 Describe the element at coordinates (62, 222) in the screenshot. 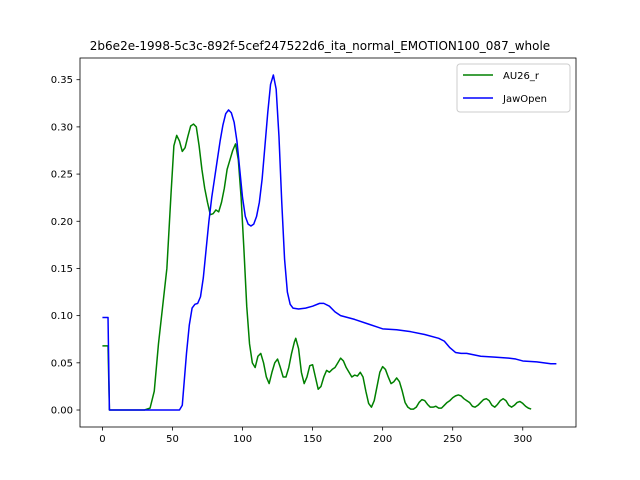

I see `y-tick-label: 0.20` at that location.